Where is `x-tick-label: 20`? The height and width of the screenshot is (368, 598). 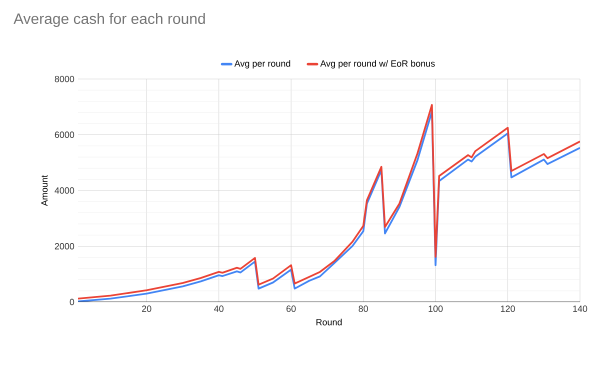 x-tick-label: 20 is located at coordinates (147, 309).